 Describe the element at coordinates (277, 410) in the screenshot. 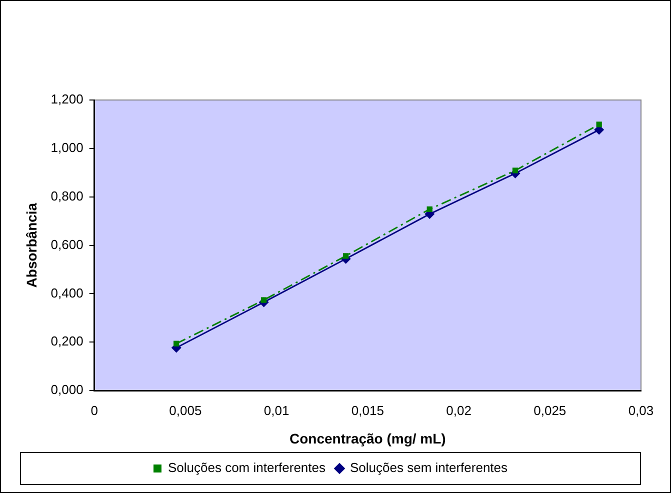

I see `x-tick-label: 0,01` at that location.